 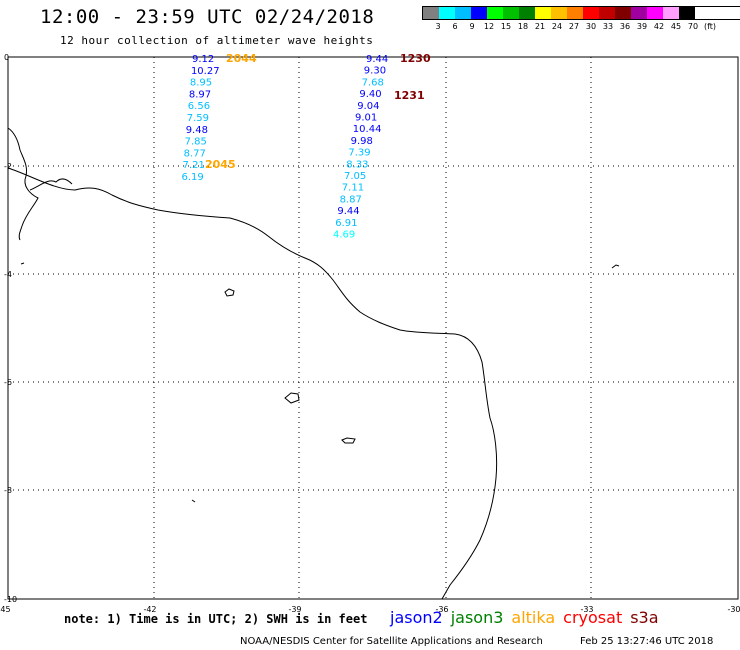 I want to click on legend-label: 12, so click(x=489, y=26).